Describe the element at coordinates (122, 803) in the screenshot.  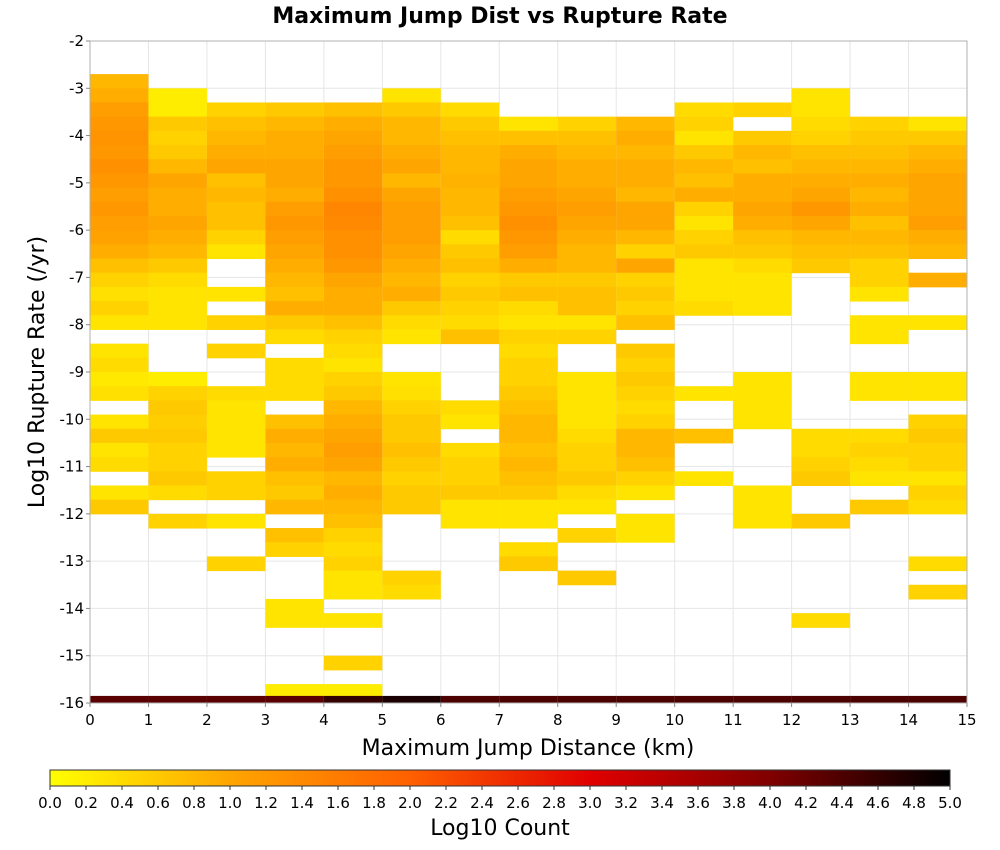
I see `colorbar-tick-label: 0.4` at that location.